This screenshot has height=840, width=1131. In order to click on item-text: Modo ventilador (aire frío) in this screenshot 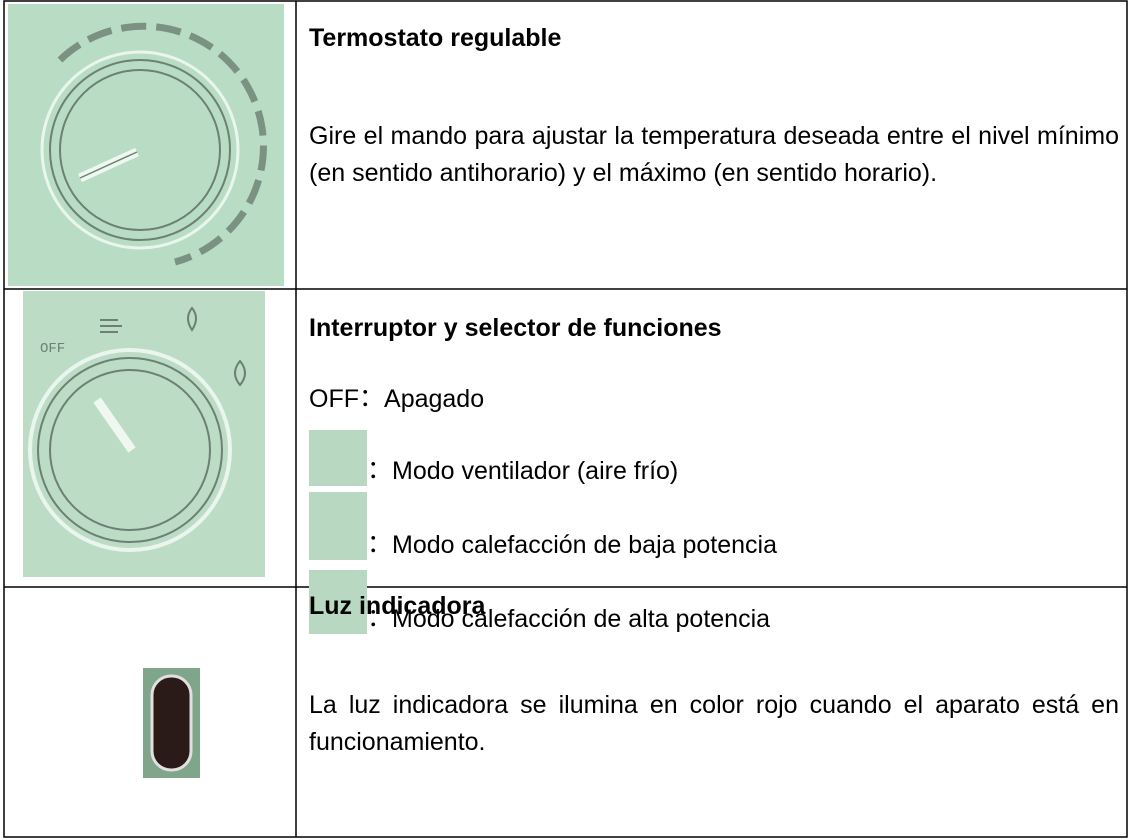, I will do `click(535, 471)`.